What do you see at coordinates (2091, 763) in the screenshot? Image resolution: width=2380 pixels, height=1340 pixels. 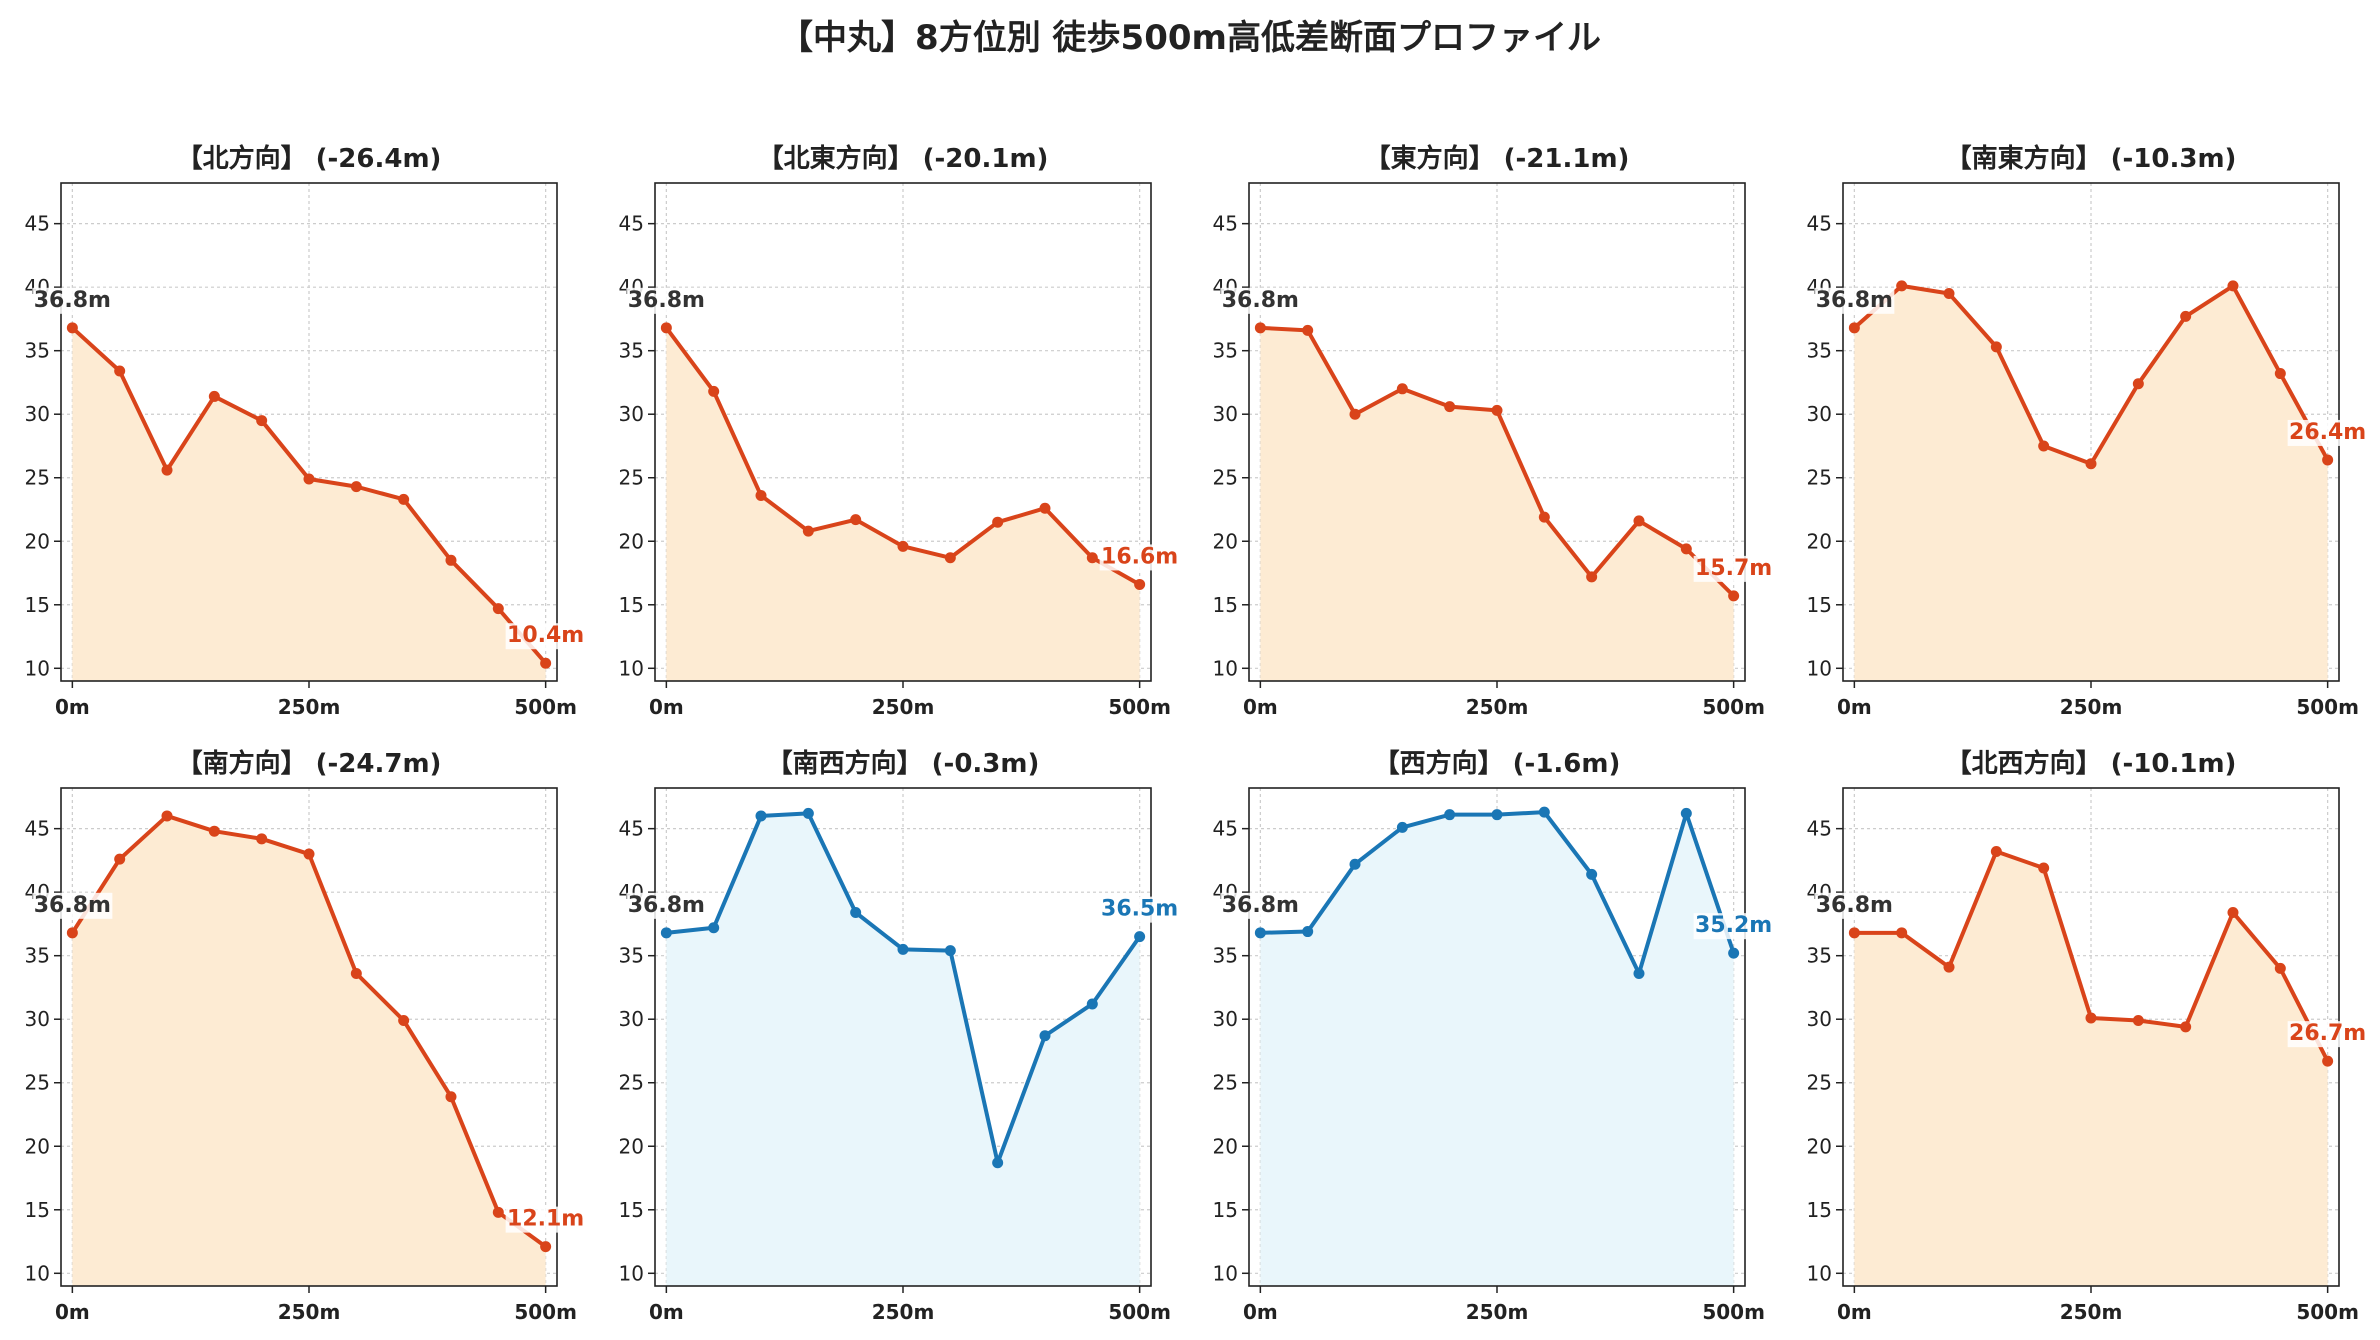 I see `chart-title: 【北西方向】 (-10.1m)` at bounding box center [2091, 763].